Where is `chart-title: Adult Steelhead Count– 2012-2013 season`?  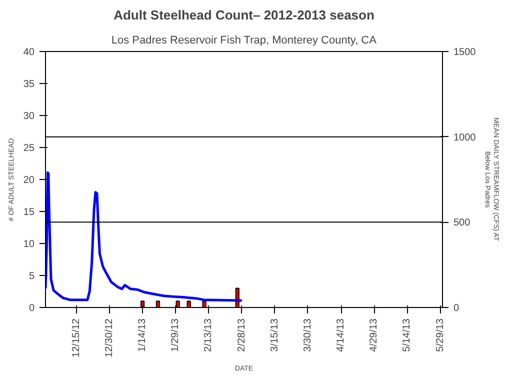
chart-title: Adult Steelhead Count– 2012-2013 season is located at coordinates (244, 15).